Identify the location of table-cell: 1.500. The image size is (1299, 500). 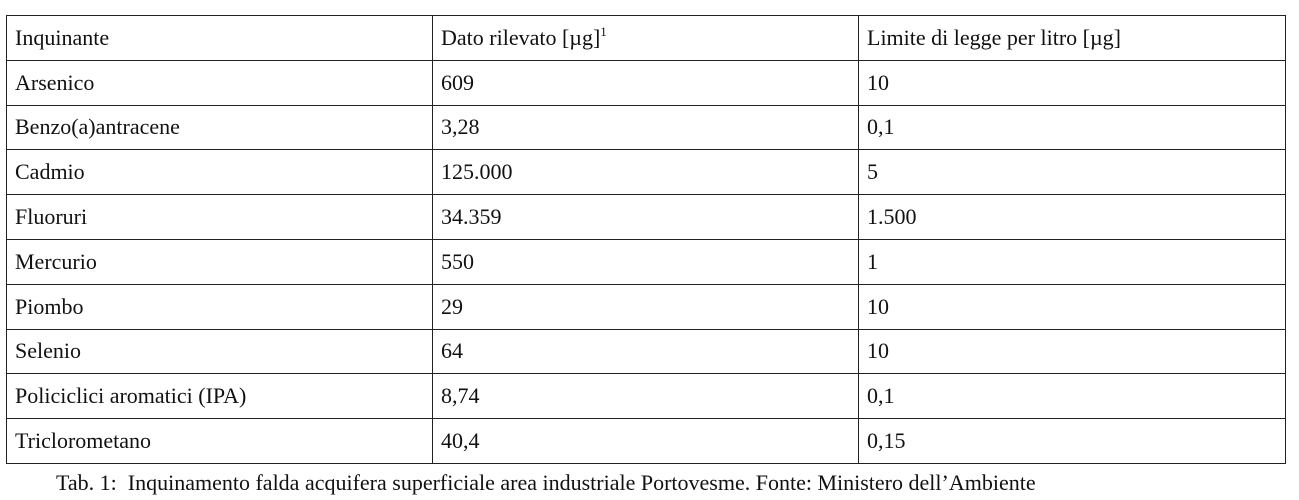
(1072, 217).